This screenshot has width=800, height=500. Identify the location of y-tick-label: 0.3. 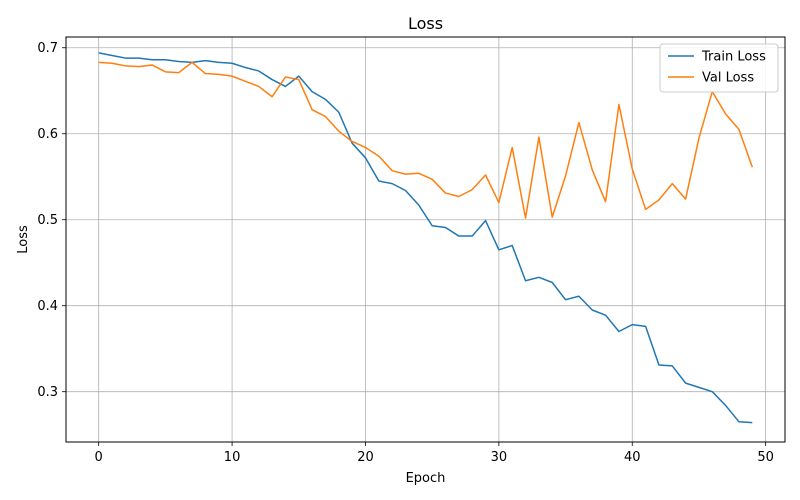
(47, 392).